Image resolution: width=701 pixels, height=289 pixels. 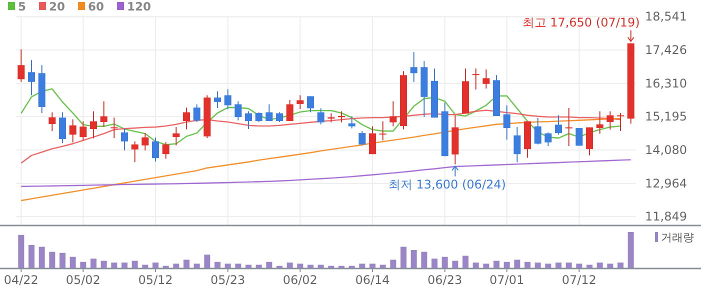 I want to click on y-tick-label: 11,849, so click(x=666, y=217).